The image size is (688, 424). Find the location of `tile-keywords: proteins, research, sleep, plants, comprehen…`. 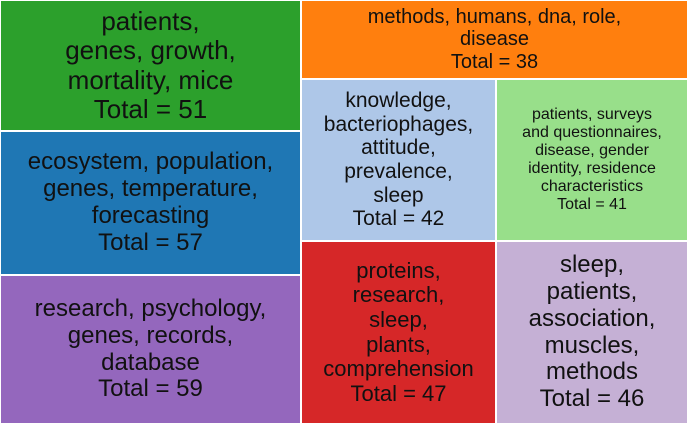

tile-keywords: proteins, research, sleep, plants, comprehen… is located at coordinates (398, 319).